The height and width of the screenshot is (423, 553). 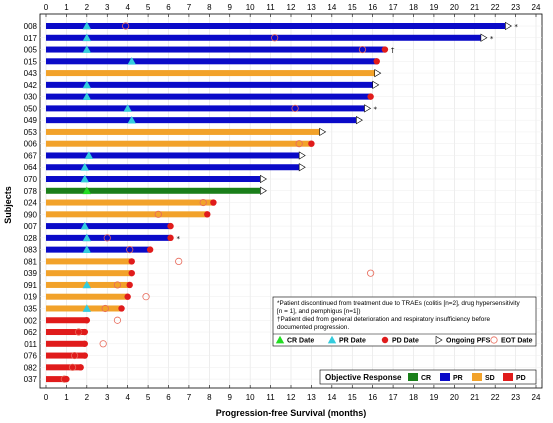 What do you see at coordinates (536, 397) in the screenshot?
I see `x-tick-label-bottom: 24` at bounding box center [536, 397].